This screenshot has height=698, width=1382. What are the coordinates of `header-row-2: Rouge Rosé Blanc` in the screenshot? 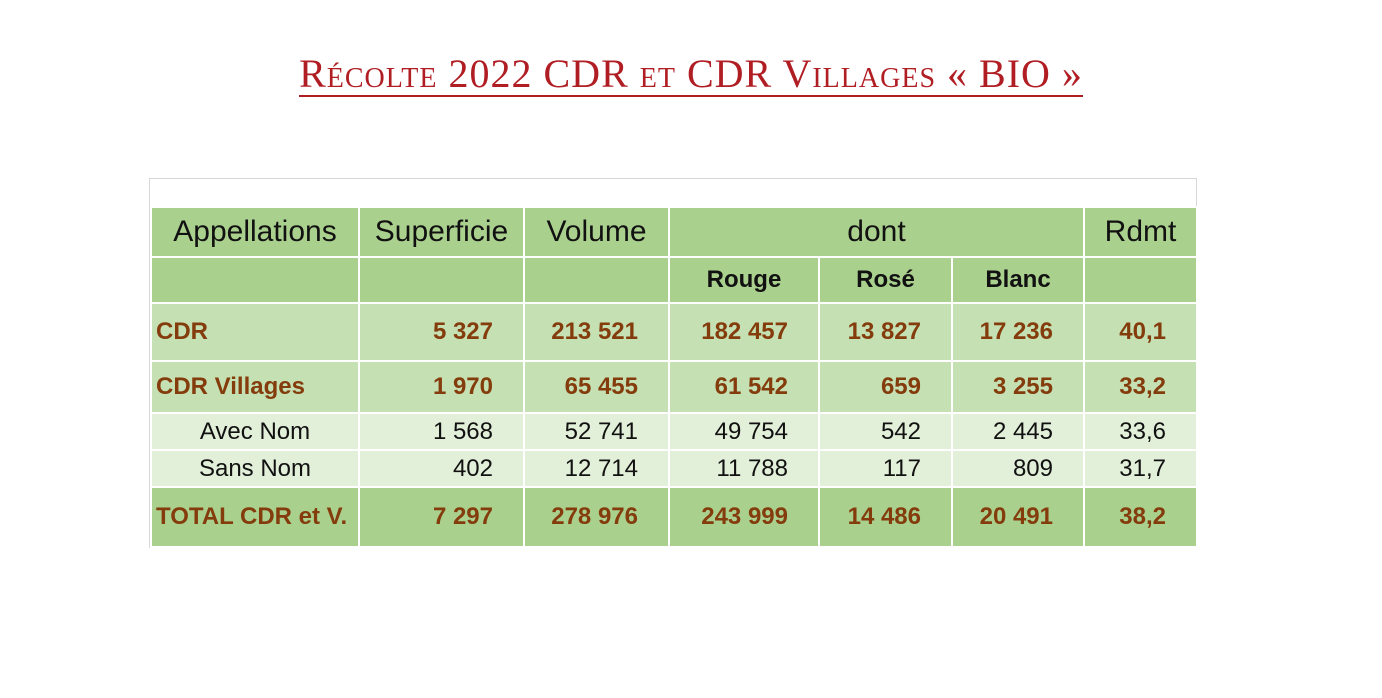 It's located at (674, 280).